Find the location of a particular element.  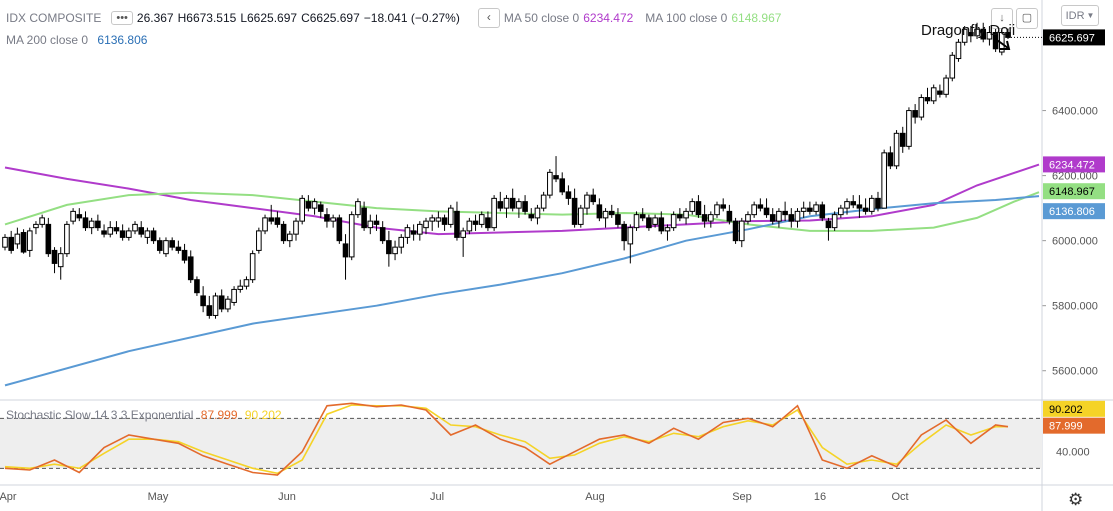

ohlc-close: C6625.697 is located at coordinates (330, 18).